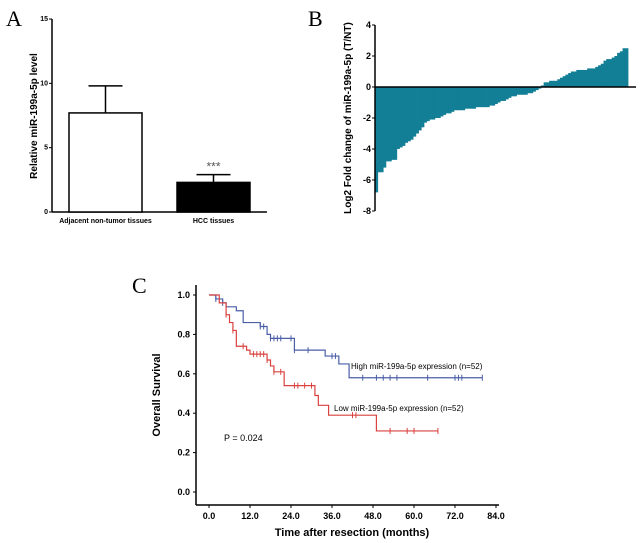  I want to click on panel-label-c: C, so click(139, 285).